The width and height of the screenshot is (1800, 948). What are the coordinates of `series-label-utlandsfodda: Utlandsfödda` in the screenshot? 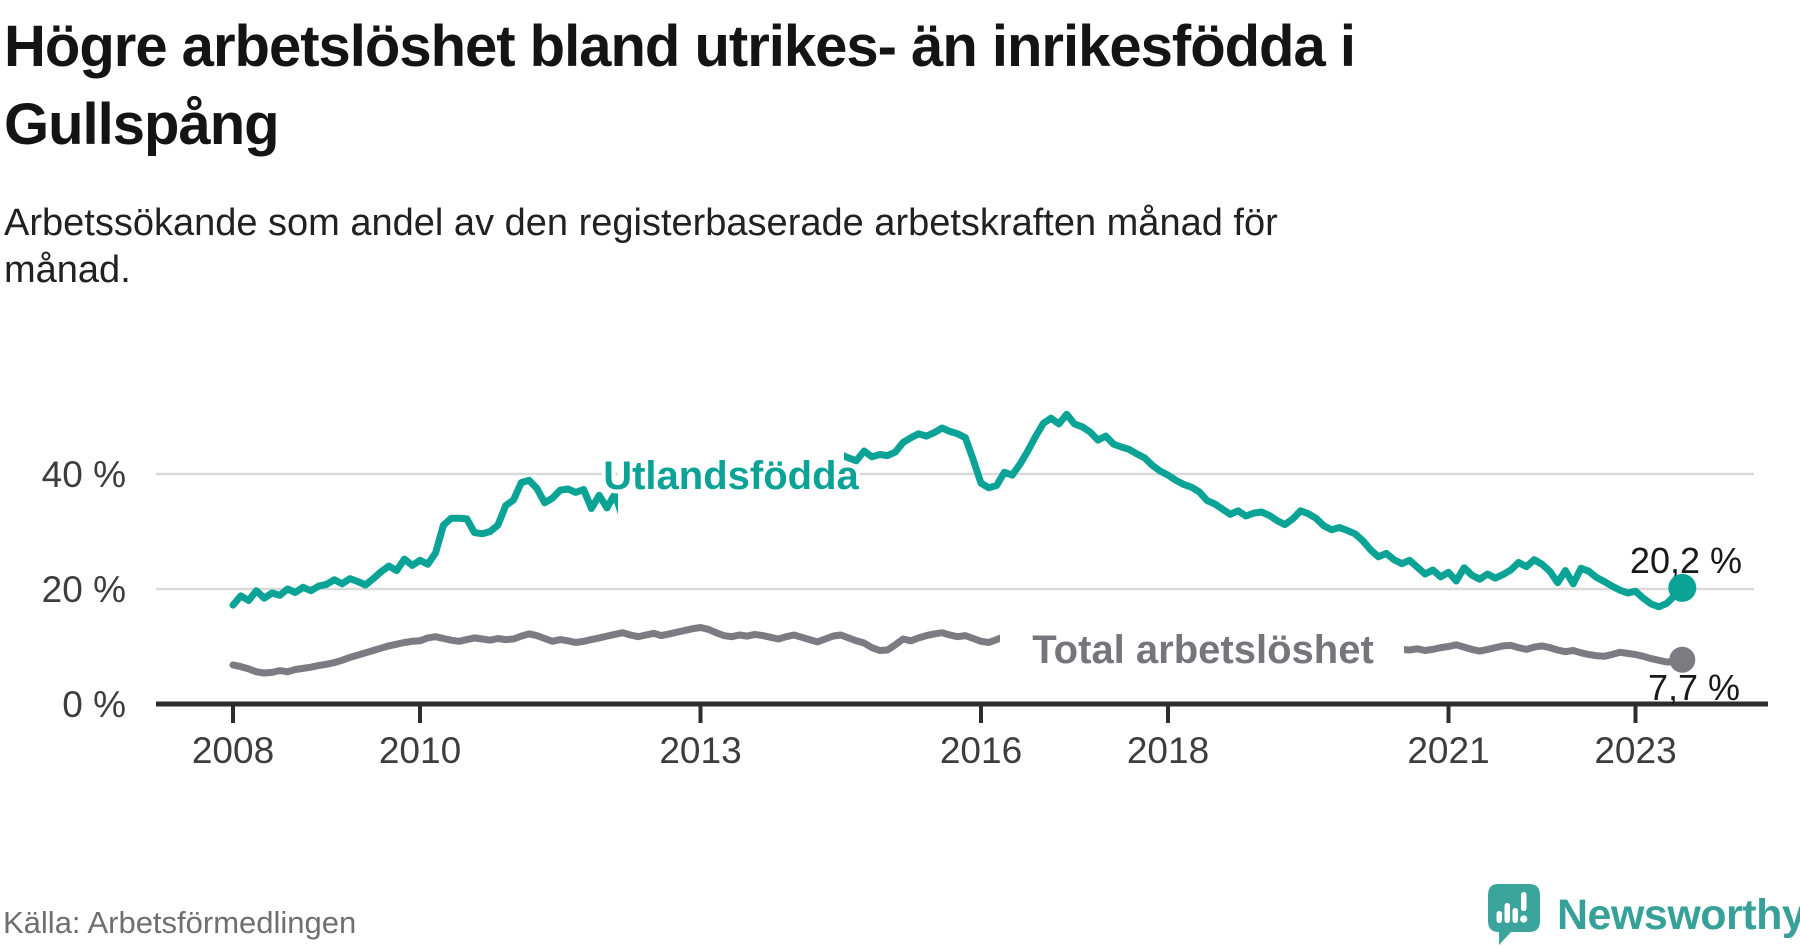 It's located at (731, 476).